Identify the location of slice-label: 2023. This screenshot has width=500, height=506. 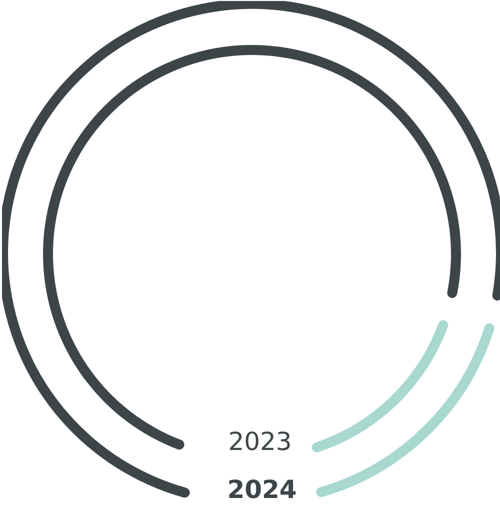
(260, 442).